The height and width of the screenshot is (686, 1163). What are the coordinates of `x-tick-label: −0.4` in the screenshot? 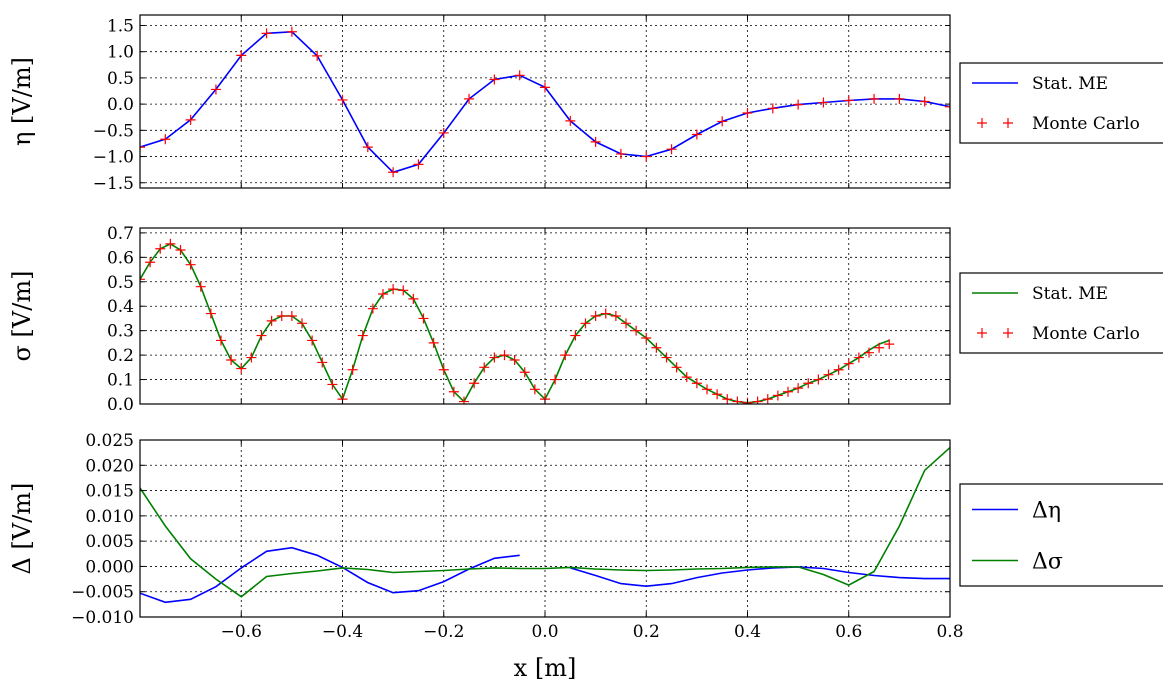 It's located at (342, 632).